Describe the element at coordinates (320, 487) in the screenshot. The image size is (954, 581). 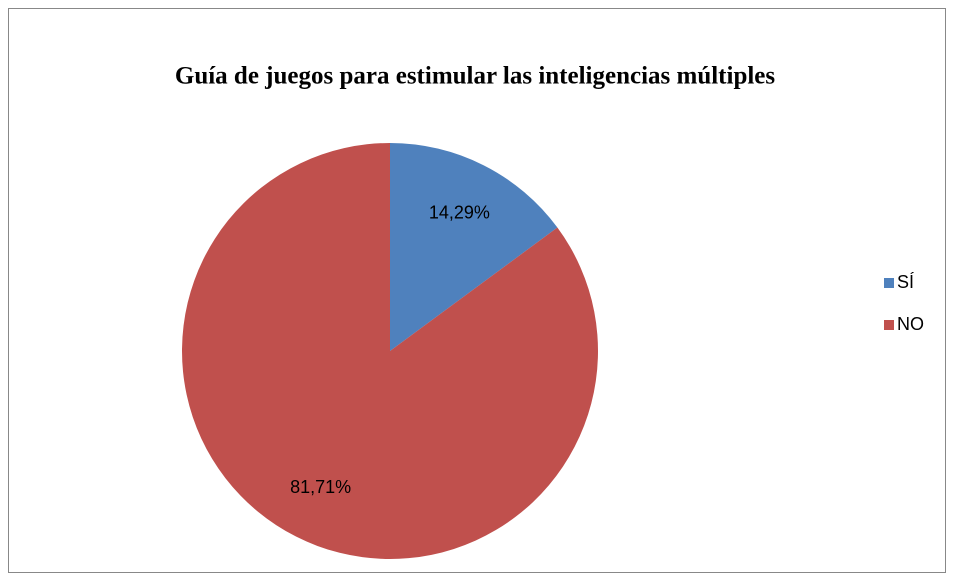
I see `data-label: 81,71%` at that location.